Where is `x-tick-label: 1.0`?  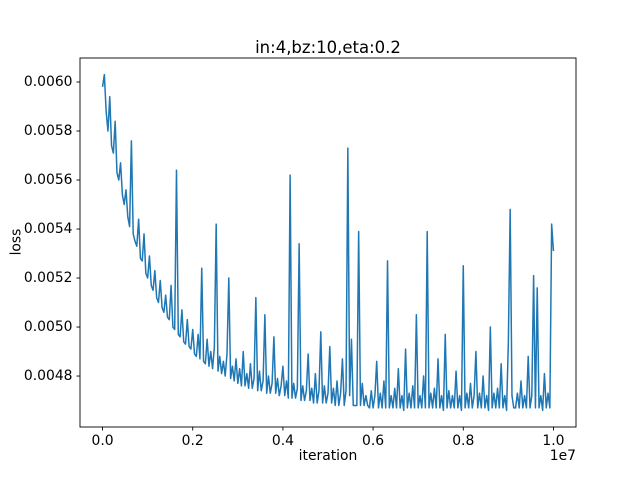 x-tick-label: 1.0 is located at coordinates (553, 441).